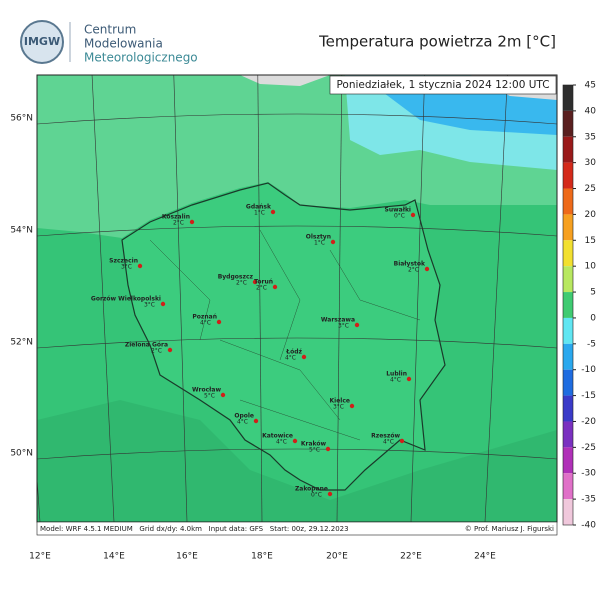 This screenshot has height=604, width=600. What do you see at coordinates (204, 317) in the screenshot?
I see `city-name: Poznań` at bounding box center [204, 317].